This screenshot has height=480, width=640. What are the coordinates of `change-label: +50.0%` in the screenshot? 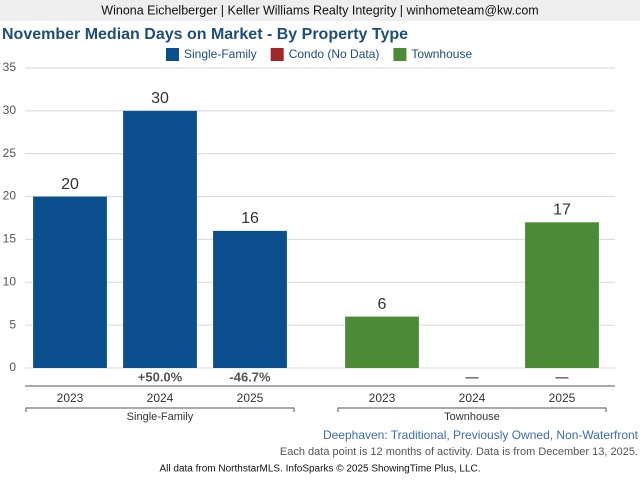 It's located at (160, 376).